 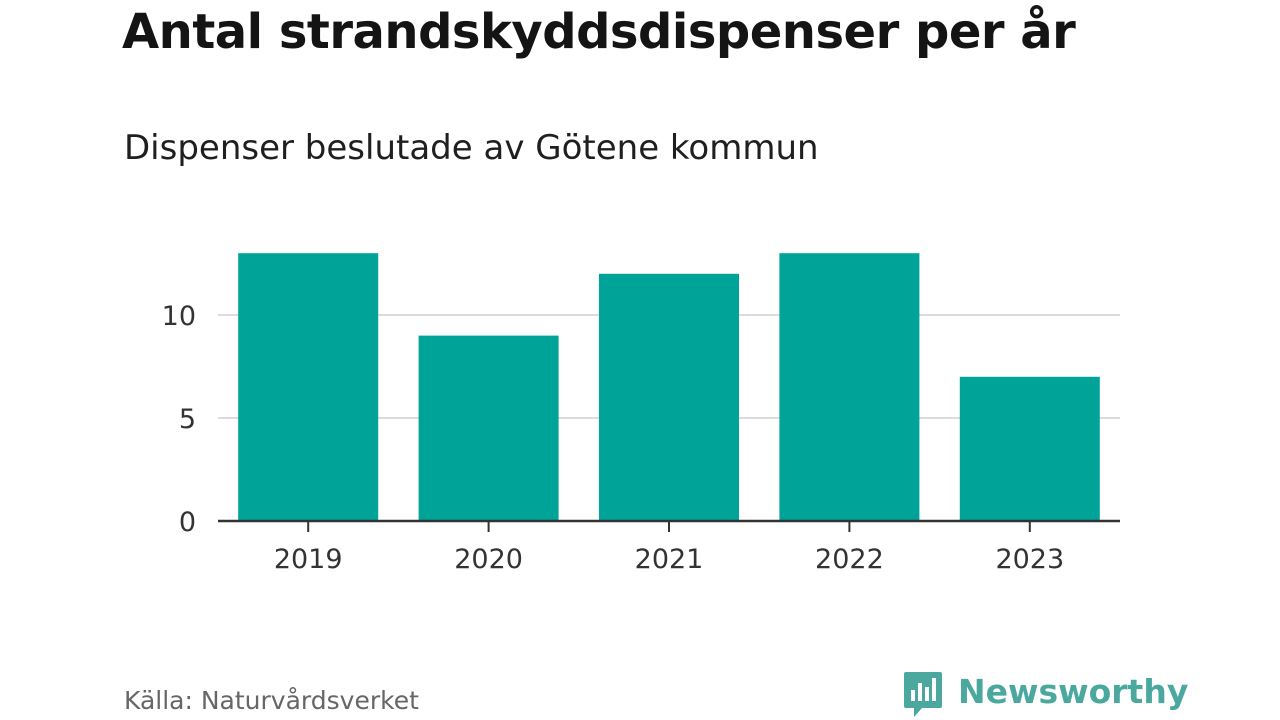 What do you see at coordinates (271, 700) in the screenshot?
I see `source-note: Källa: Naturvårdsverket` at bounding box center [271, 700].